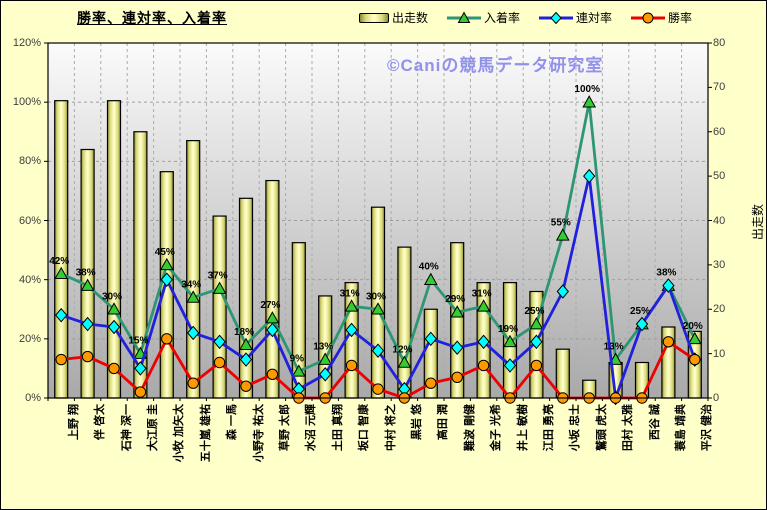  I want to click on legend-item-win: 勝率, so click(661, 17).